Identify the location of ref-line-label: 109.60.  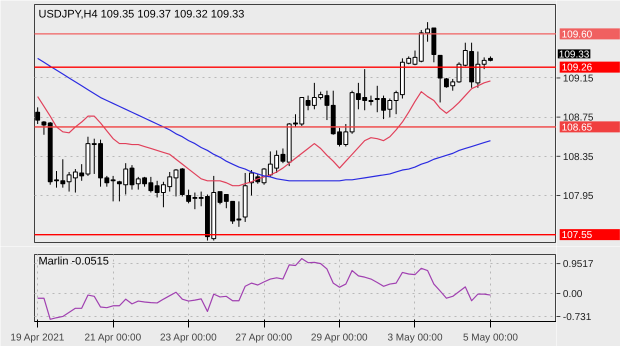
(577, 34).